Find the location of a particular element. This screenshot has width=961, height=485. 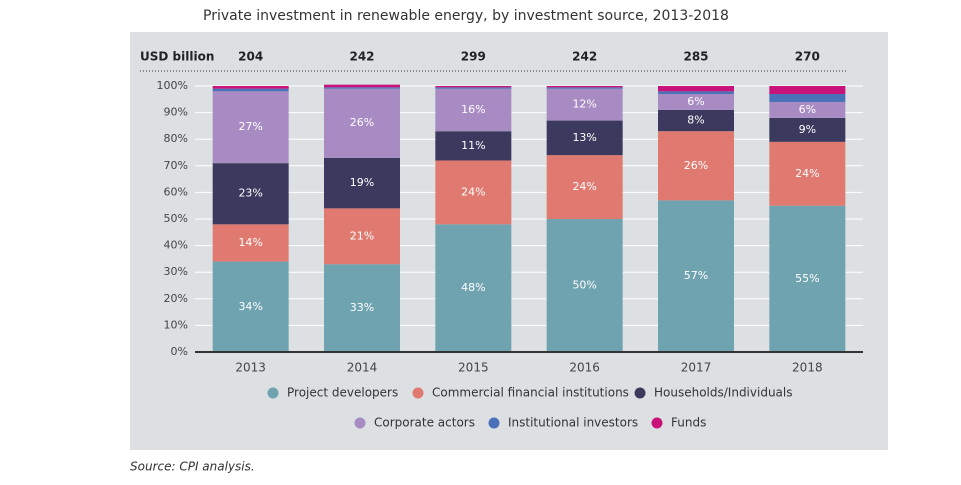

data-label: 13% is located at coordinates (584, 137).